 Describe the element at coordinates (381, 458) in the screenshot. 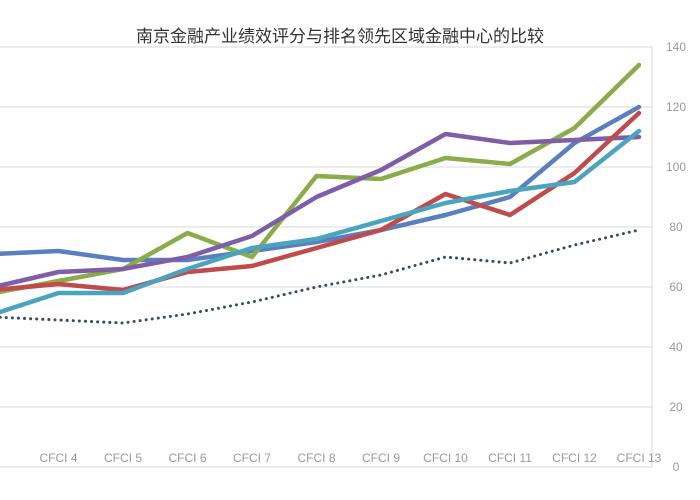

I see `x-tick-label: CFCI 9` at that location.